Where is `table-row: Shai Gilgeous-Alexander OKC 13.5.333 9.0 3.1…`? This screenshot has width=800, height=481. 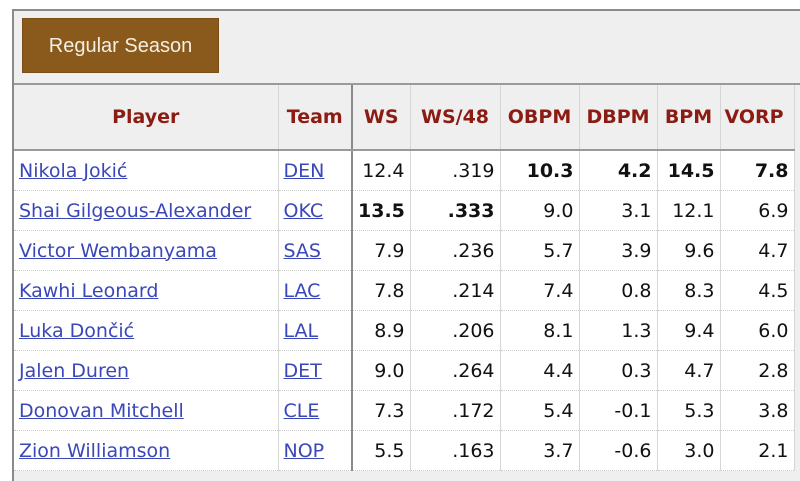
table-row: Shai Gilgeous-Alexander OKC 13.5.333 9.0 3.1… is located at coordinates (404, 210).